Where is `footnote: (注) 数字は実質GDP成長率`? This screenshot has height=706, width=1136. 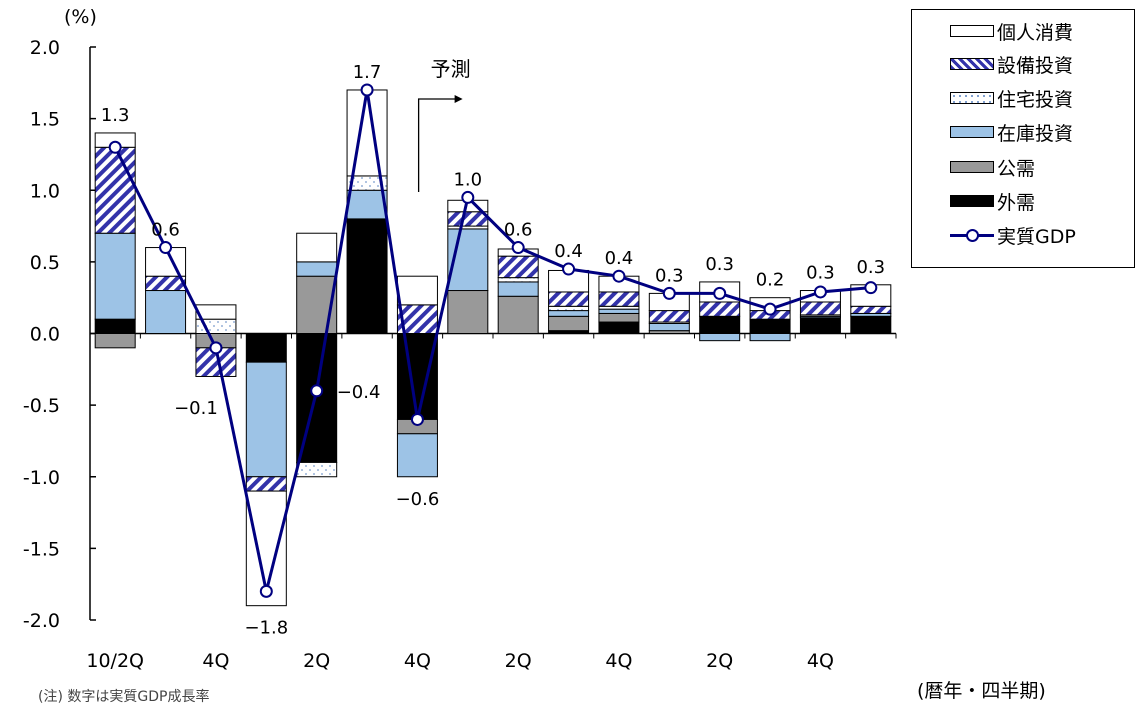
footnote: (注) 数字は実質GDP成長率 is located at coordinates (124, 697).